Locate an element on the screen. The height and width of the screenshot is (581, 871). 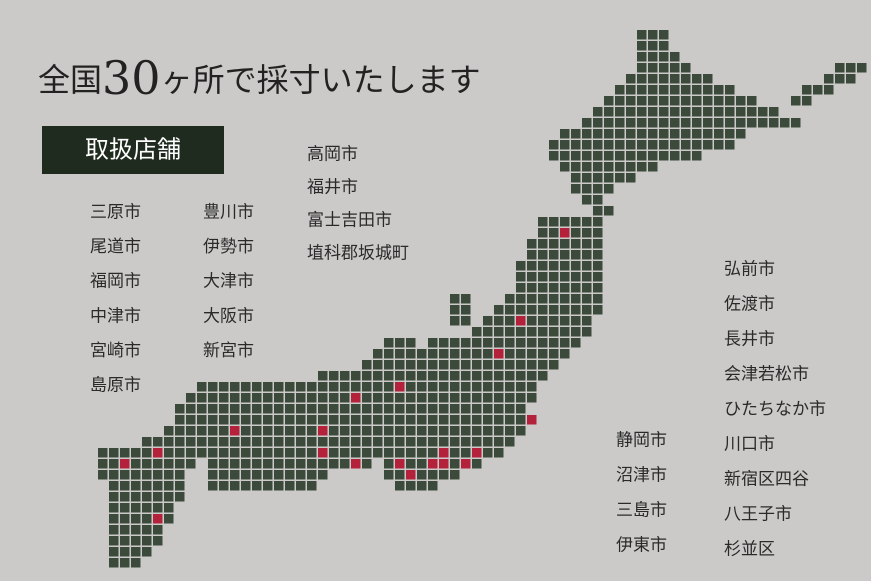
store-name: 豊川市 is located at coordinates (228, 213).